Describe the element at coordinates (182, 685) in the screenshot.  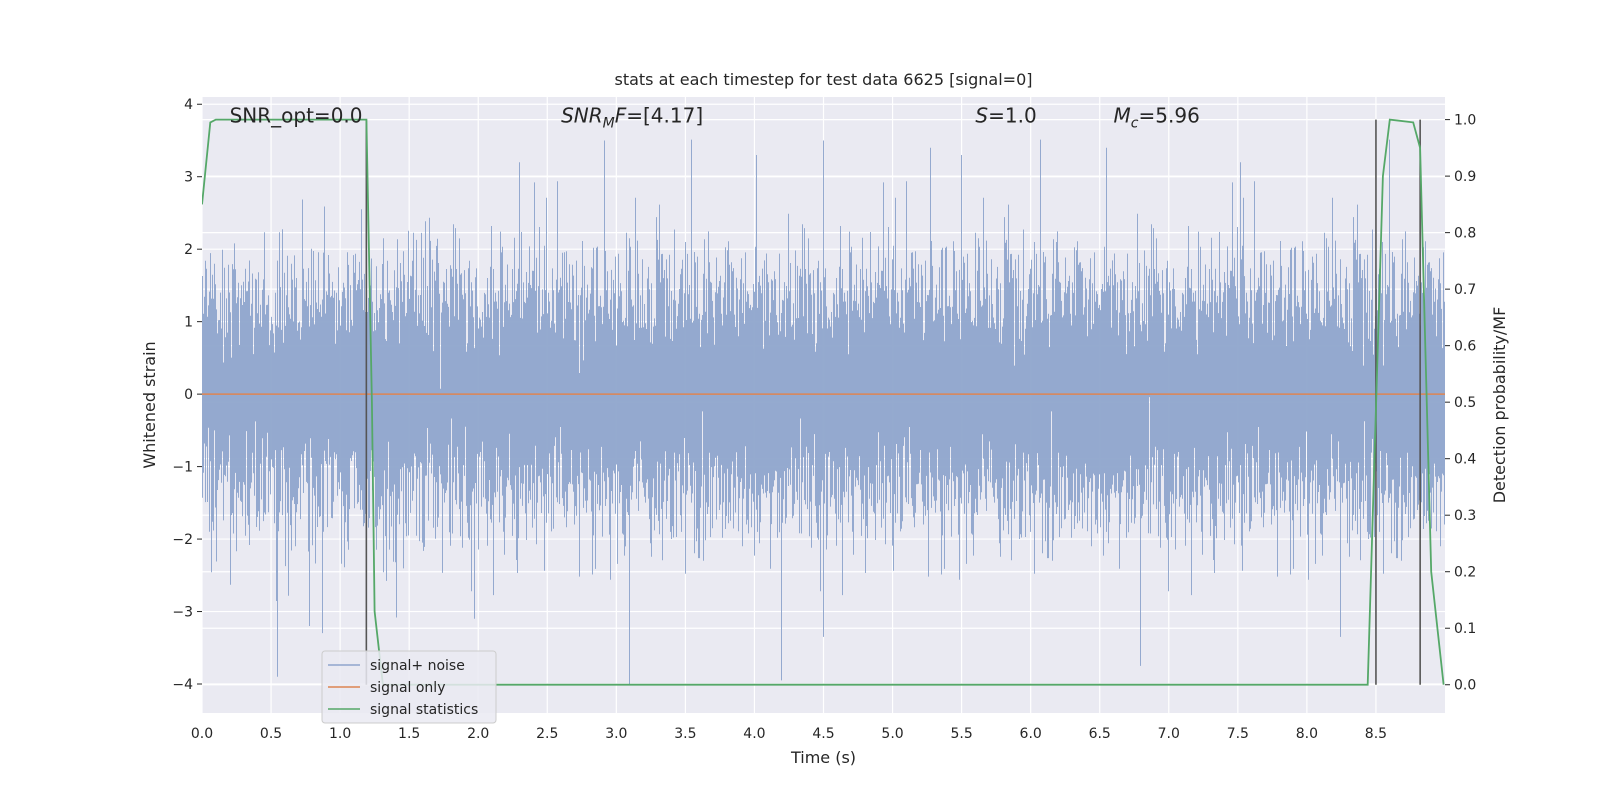
I see `y-tick-label: −4` at that location.